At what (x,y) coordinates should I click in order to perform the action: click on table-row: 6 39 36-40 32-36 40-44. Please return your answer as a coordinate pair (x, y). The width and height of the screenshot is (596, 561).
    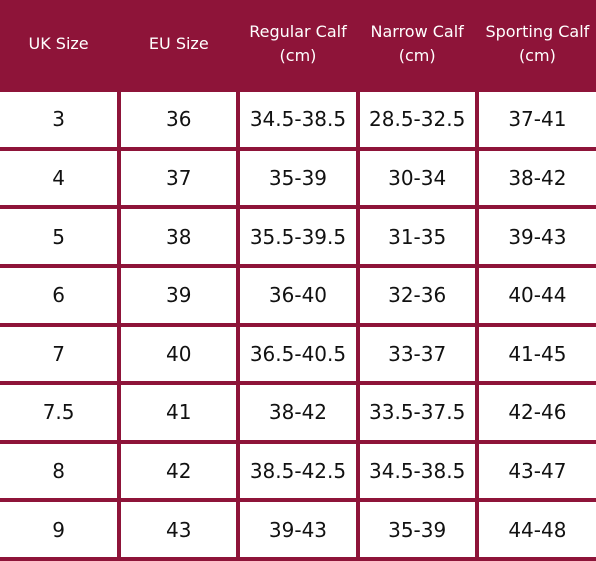
    Looking at the image, I should click on (298, 295).